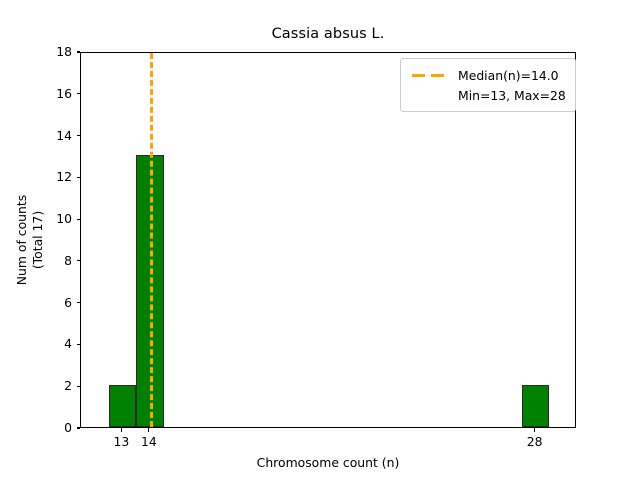  I want to click on legend: Median(n)=14.0 Min=13, Max=28, so click(488, 85).